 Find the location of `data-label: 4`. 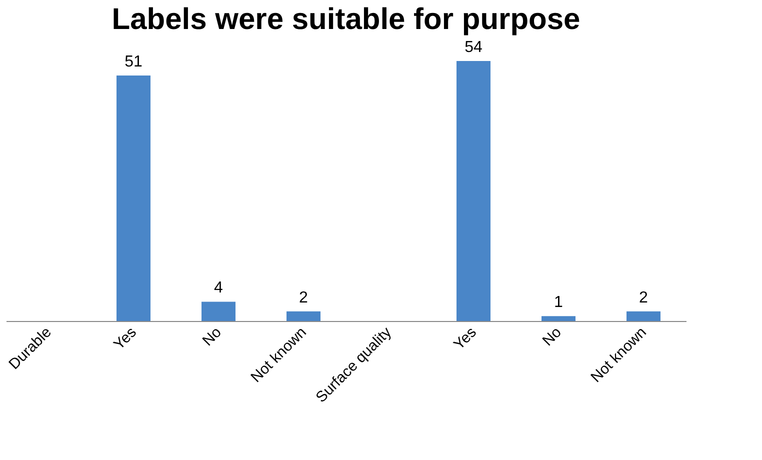

data-label: 4 is located at coordinates (219, 288).